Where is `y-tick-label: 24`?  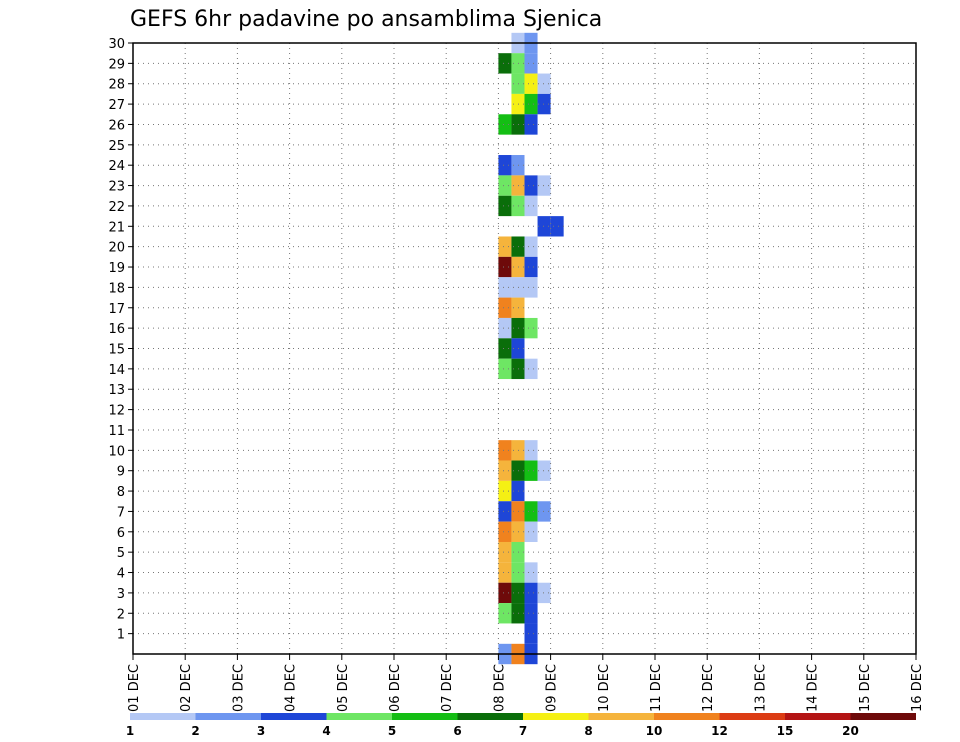
y-tick-label: 24 is located at coordinates (116, 166).